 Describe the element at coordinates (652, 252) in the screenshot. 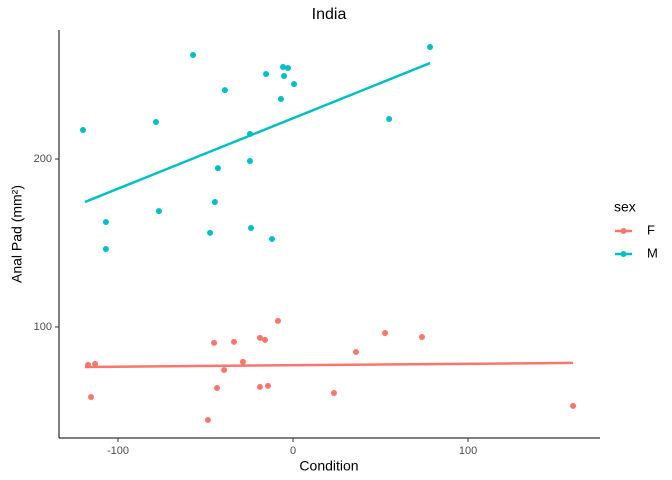

I see `legend-label: M` at that location.